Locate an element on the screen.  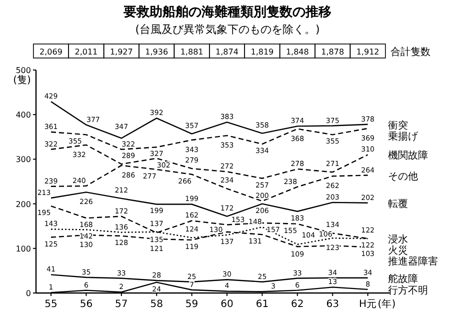
x-tick-label: 60 is located at coordinates (227, 304).